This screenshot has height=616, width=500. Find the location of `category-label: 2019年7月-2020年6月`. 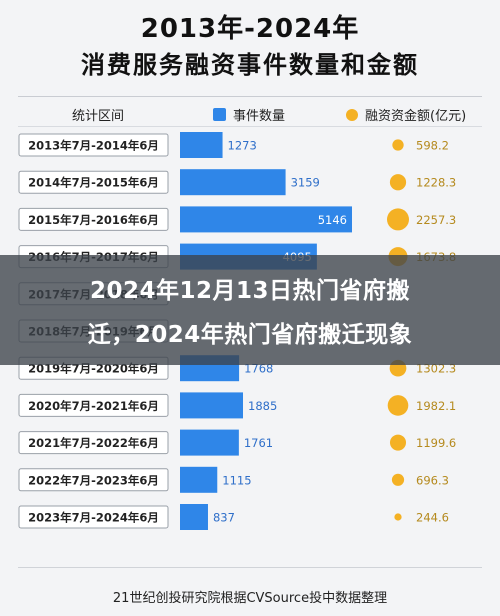

category-label: 2019年7月-2020年6月 is located at coordinates (93, 369).